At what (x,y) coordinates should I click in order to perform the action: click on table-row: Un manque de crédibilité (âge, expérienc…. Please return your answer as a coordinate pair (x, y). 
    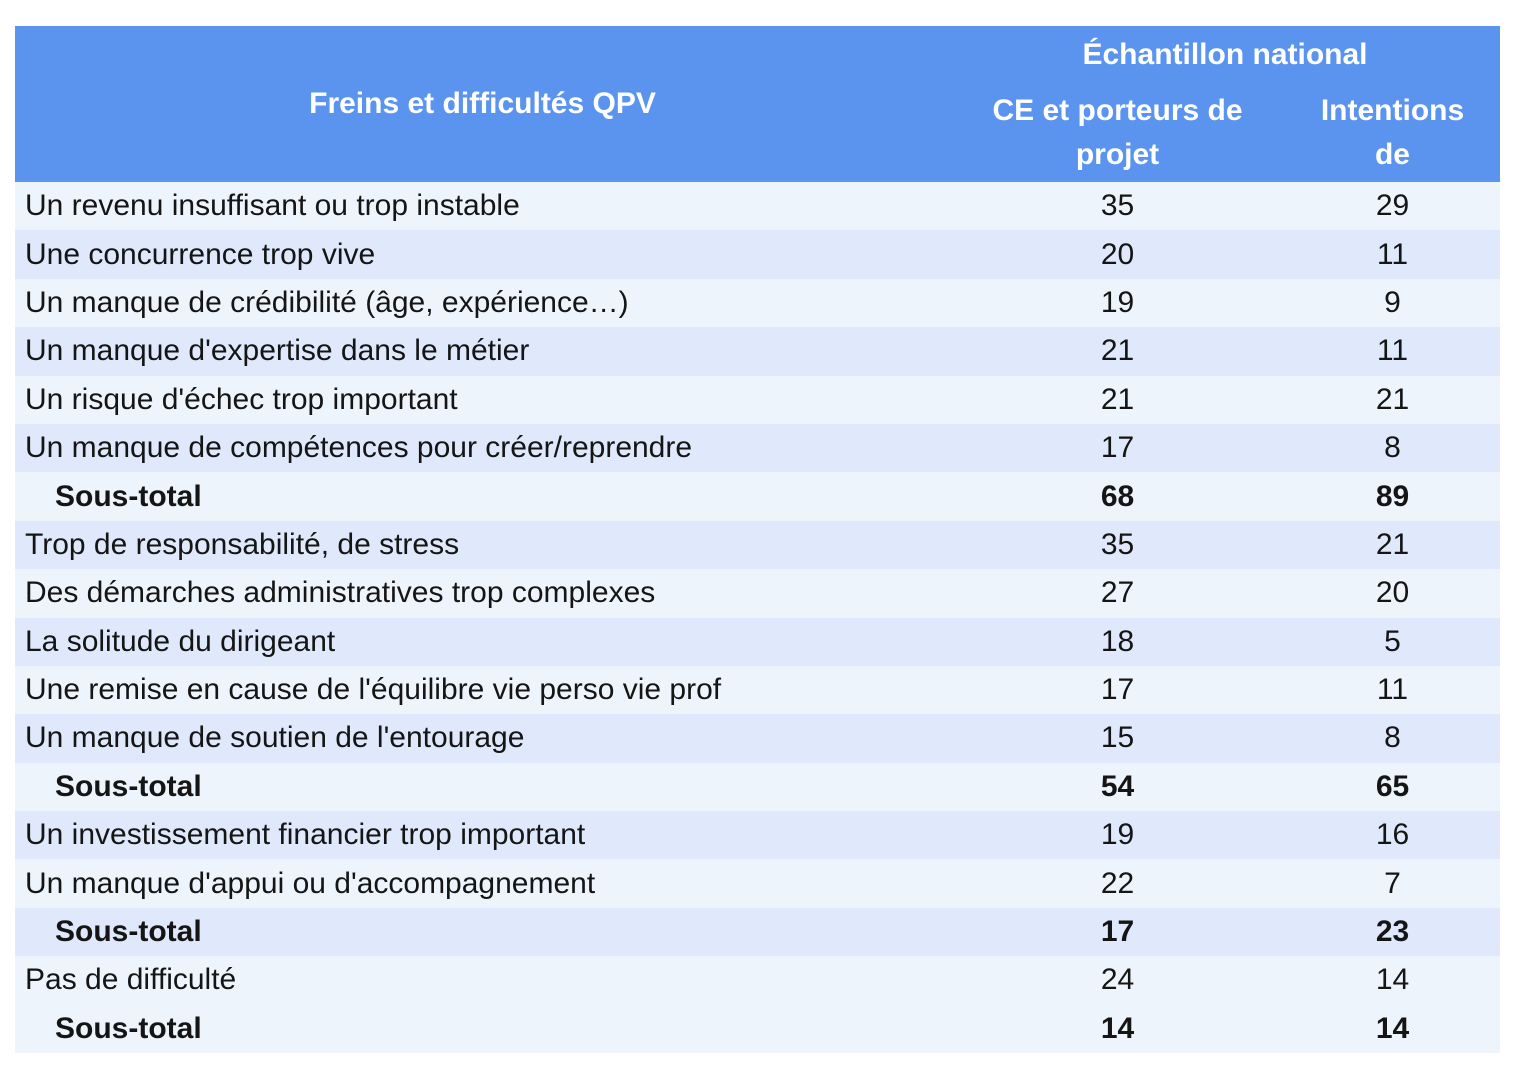
    Looking at the image, I should click on (757, 303).